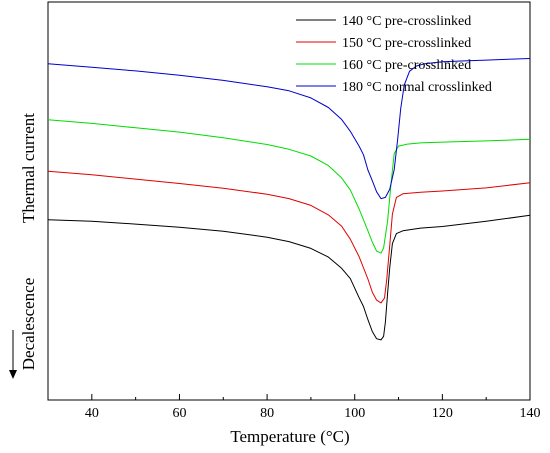 The height and width of the screenshot is (453, 550). What do you see at coordinates (530, 413) in the screenshot?
I see `x-tick-label: 140` at bounding box center [530, 413].